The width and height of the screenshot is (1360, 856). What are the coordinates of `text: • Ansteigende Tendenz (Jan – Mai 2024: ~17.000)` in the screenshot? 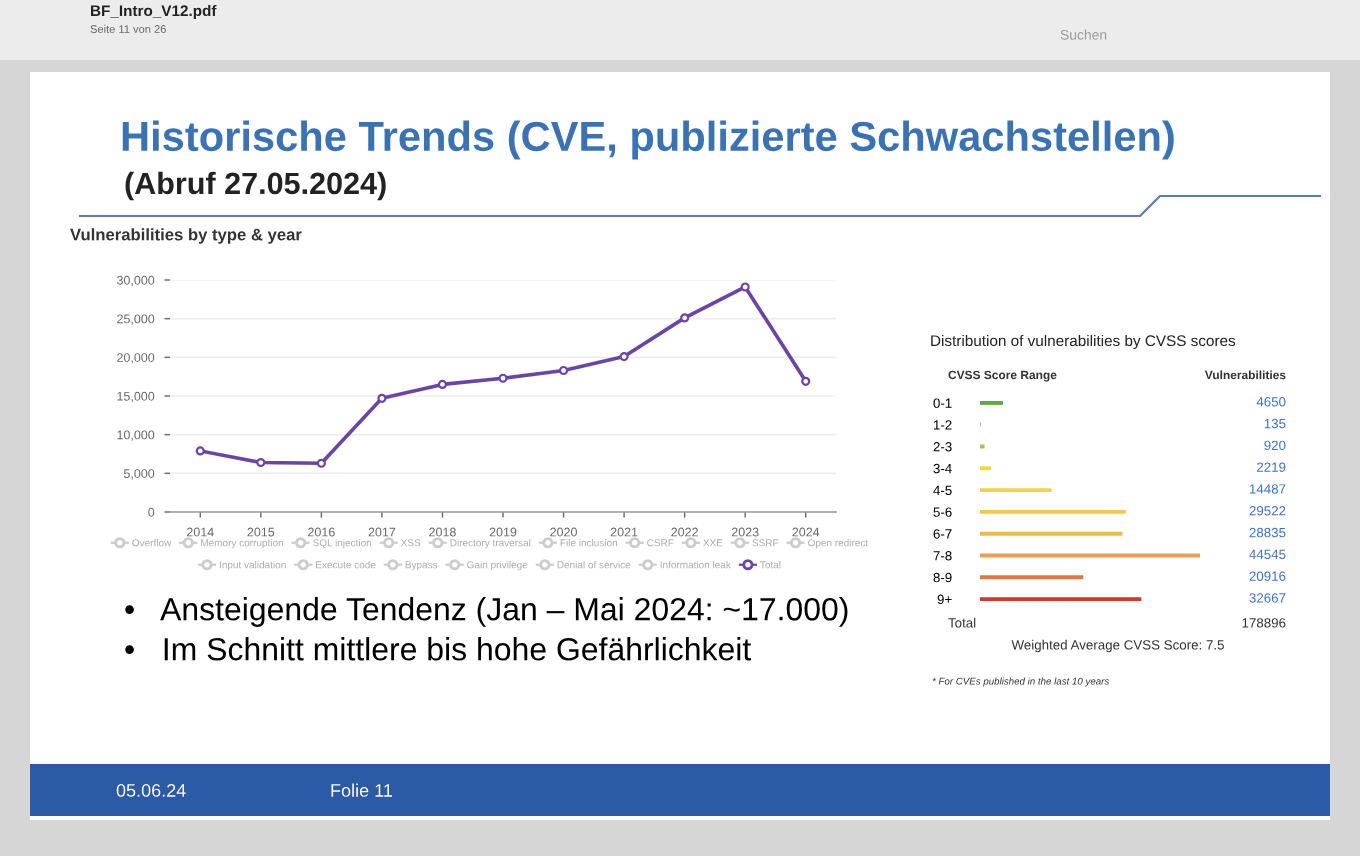 It's located at (486, 612).